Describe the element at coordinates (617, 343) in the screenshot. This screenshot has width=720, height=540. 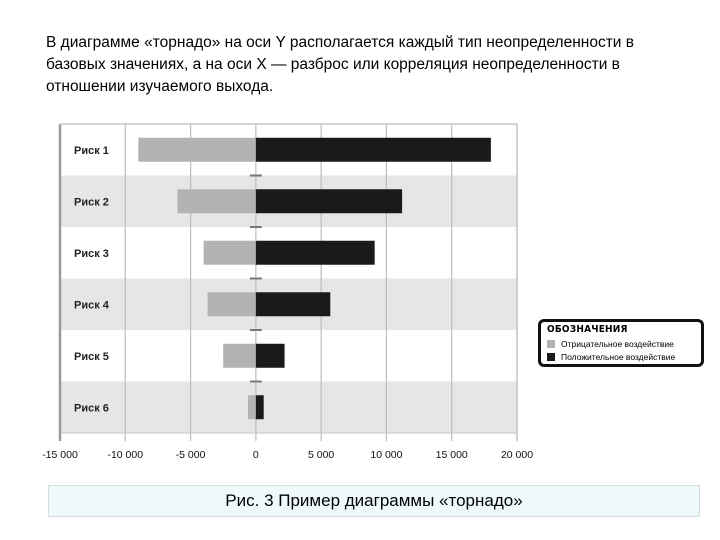
I see `legend-label-negative: Отрицательное воздействие` at that location.